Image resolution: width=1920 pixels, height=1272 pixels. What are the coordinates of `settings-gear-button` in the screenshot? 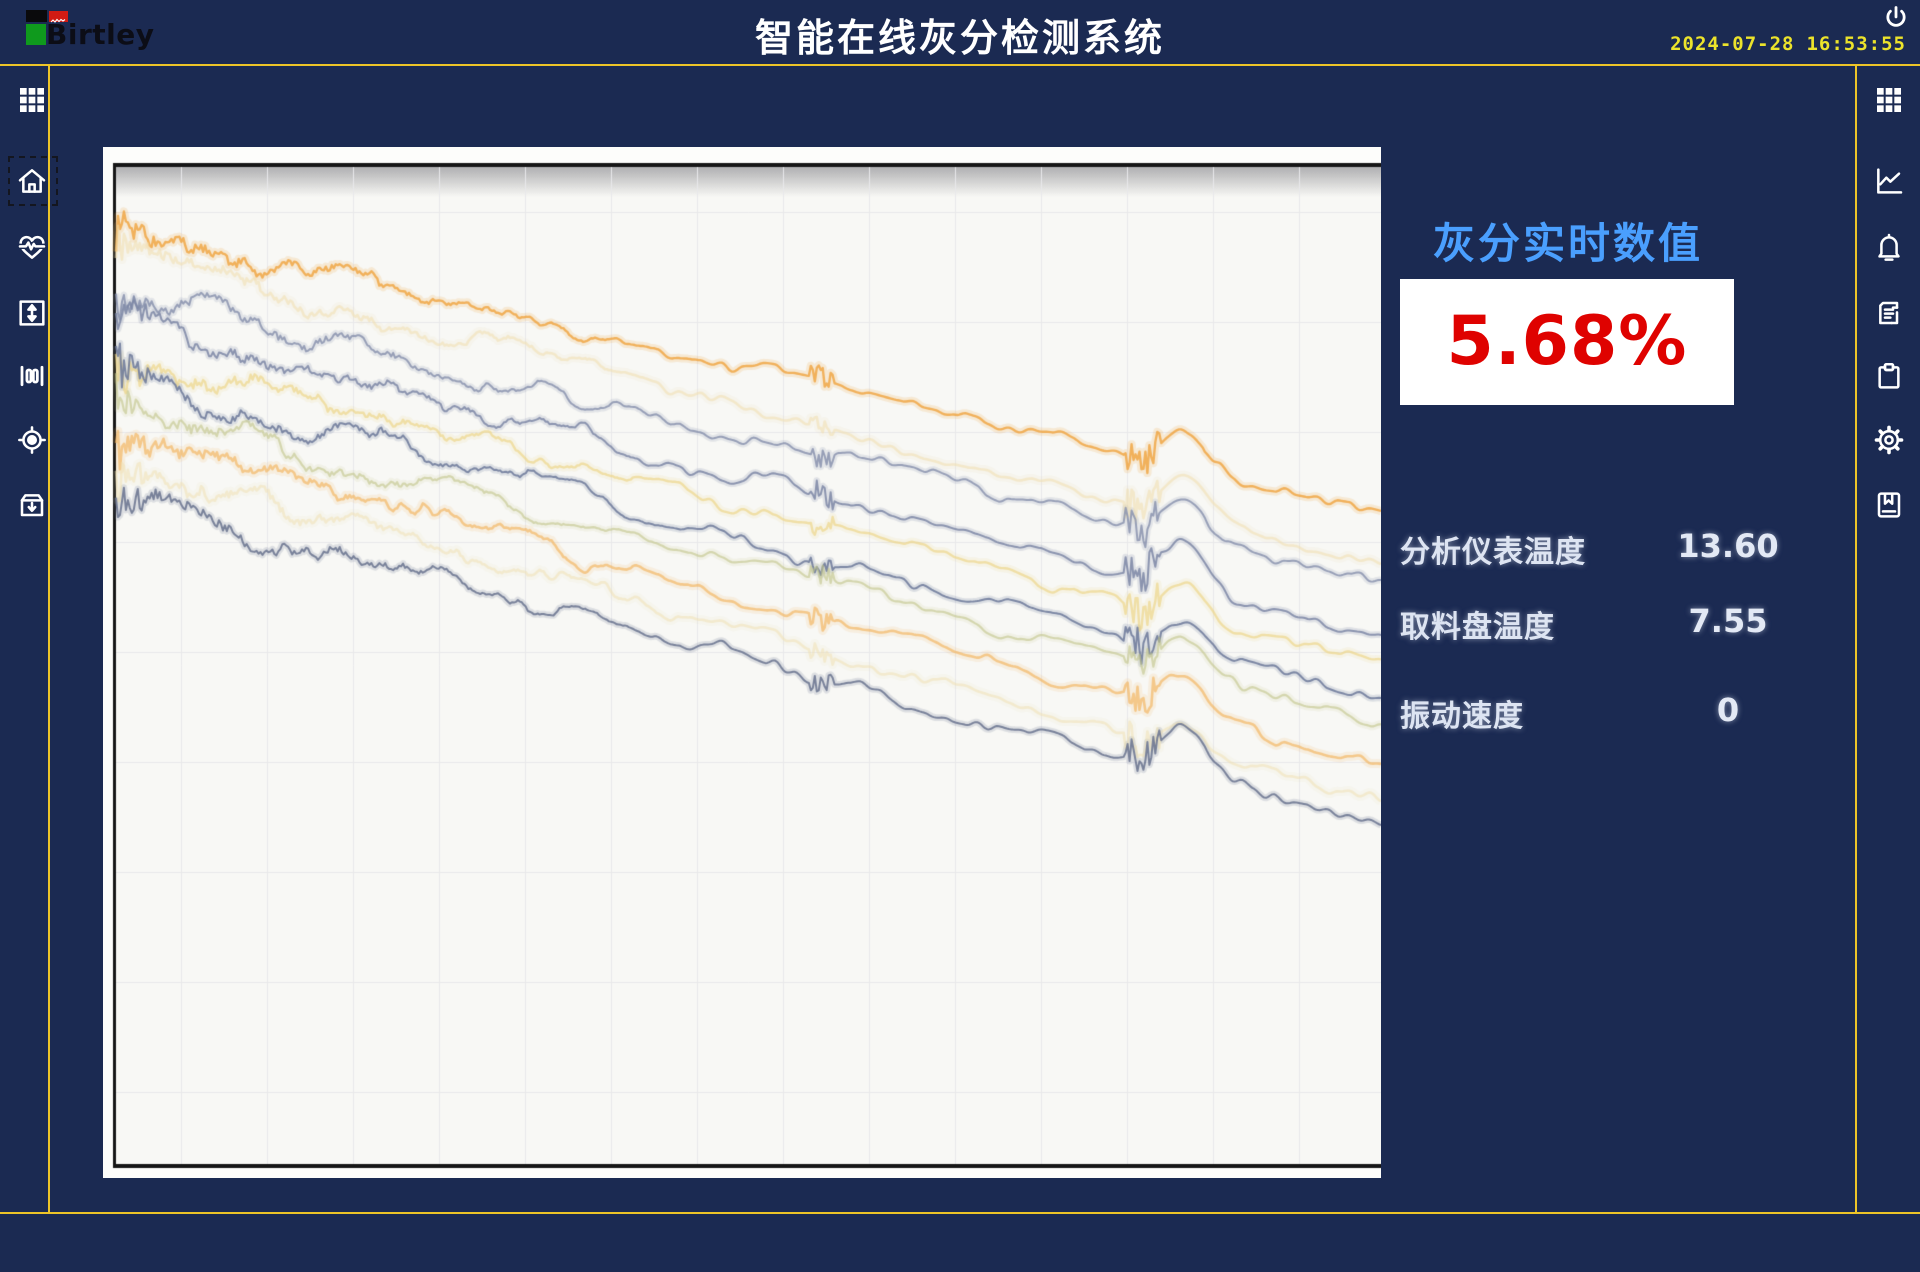 It's located at (1889, 440).